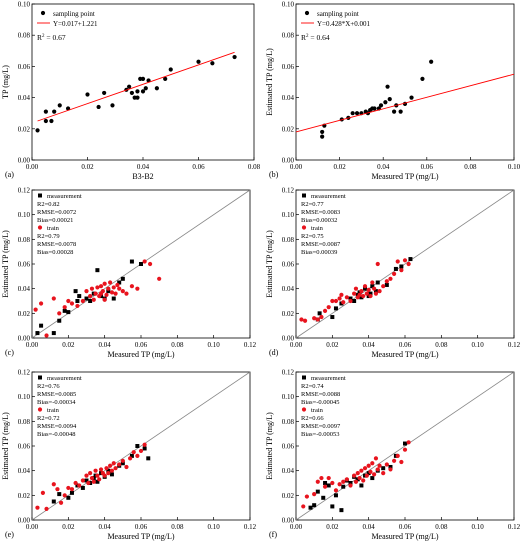 Image resolution: width=522 pixels, height=550 pixels. I want to click on panel-label: (f), so click(273, 534).